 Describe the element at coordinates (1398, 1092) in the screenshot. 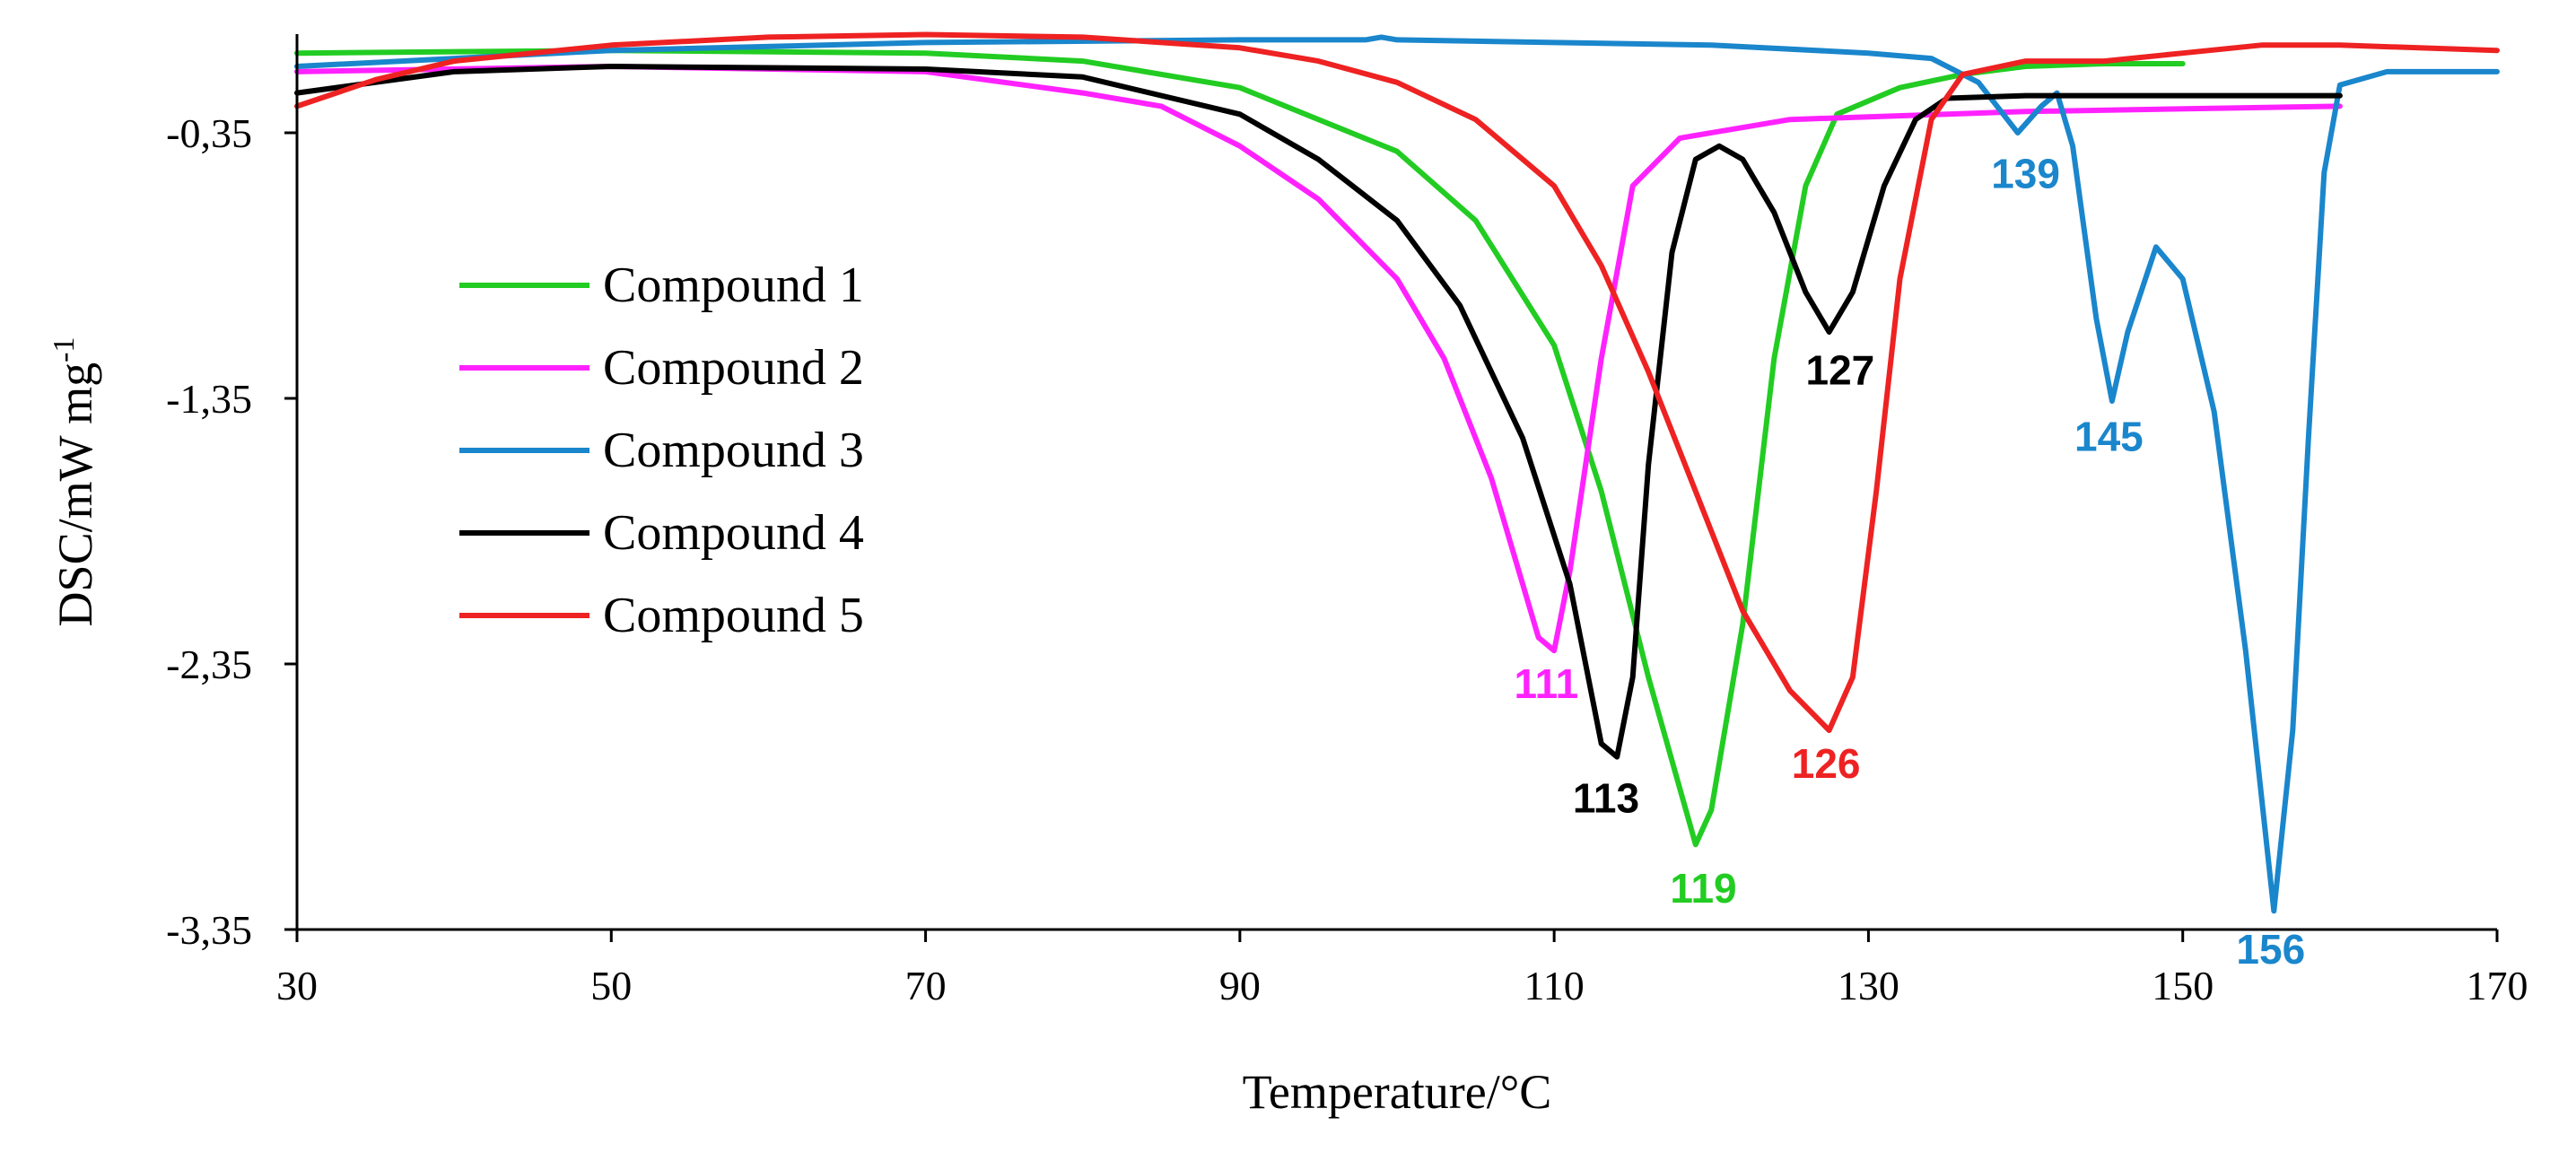

I see `x-axis-title: Temperature/°C` at that location.